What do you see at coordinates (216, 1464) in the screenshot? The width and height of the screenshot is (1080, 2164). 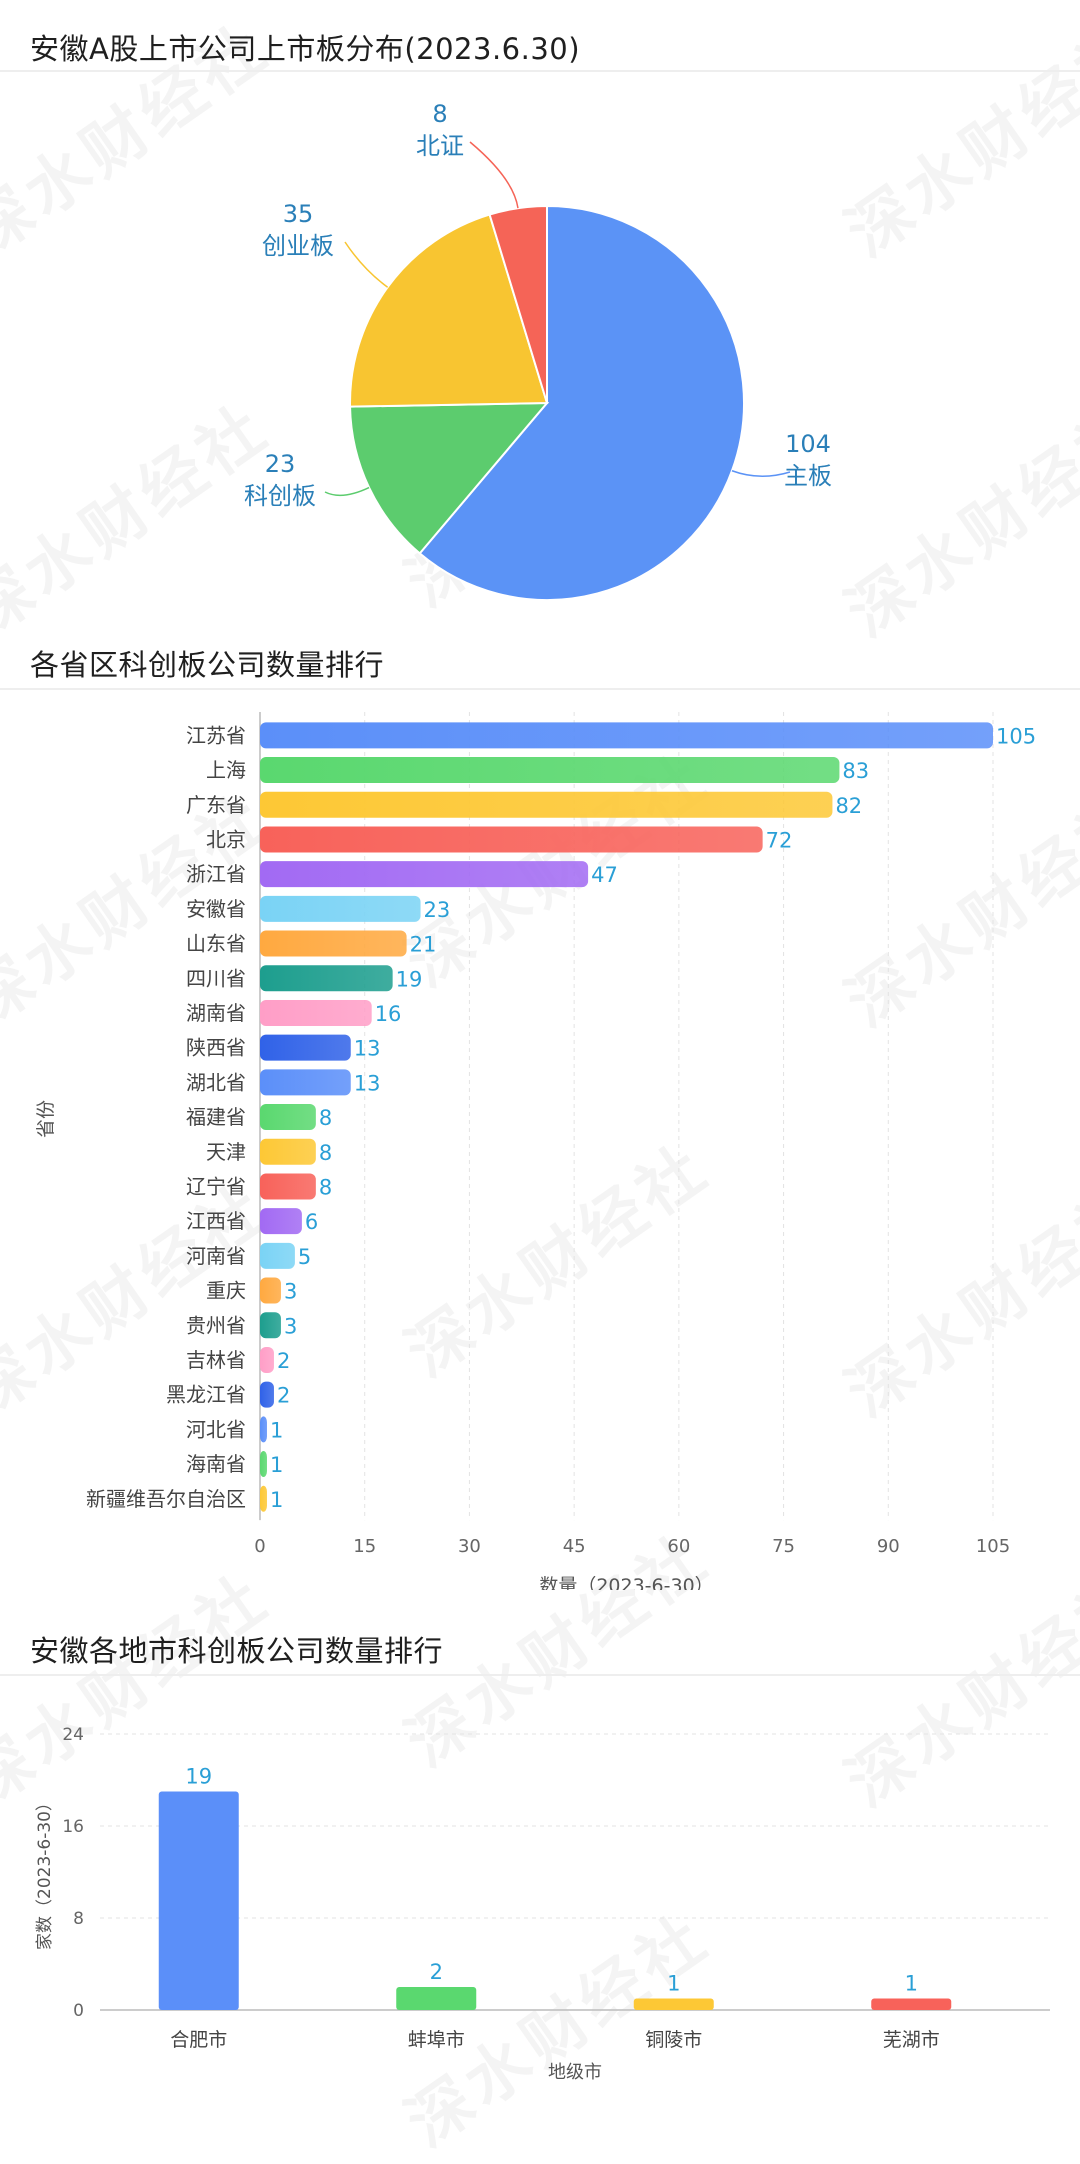 I see `y-tick-label: 海南省` at bounding box center [216, 1464].